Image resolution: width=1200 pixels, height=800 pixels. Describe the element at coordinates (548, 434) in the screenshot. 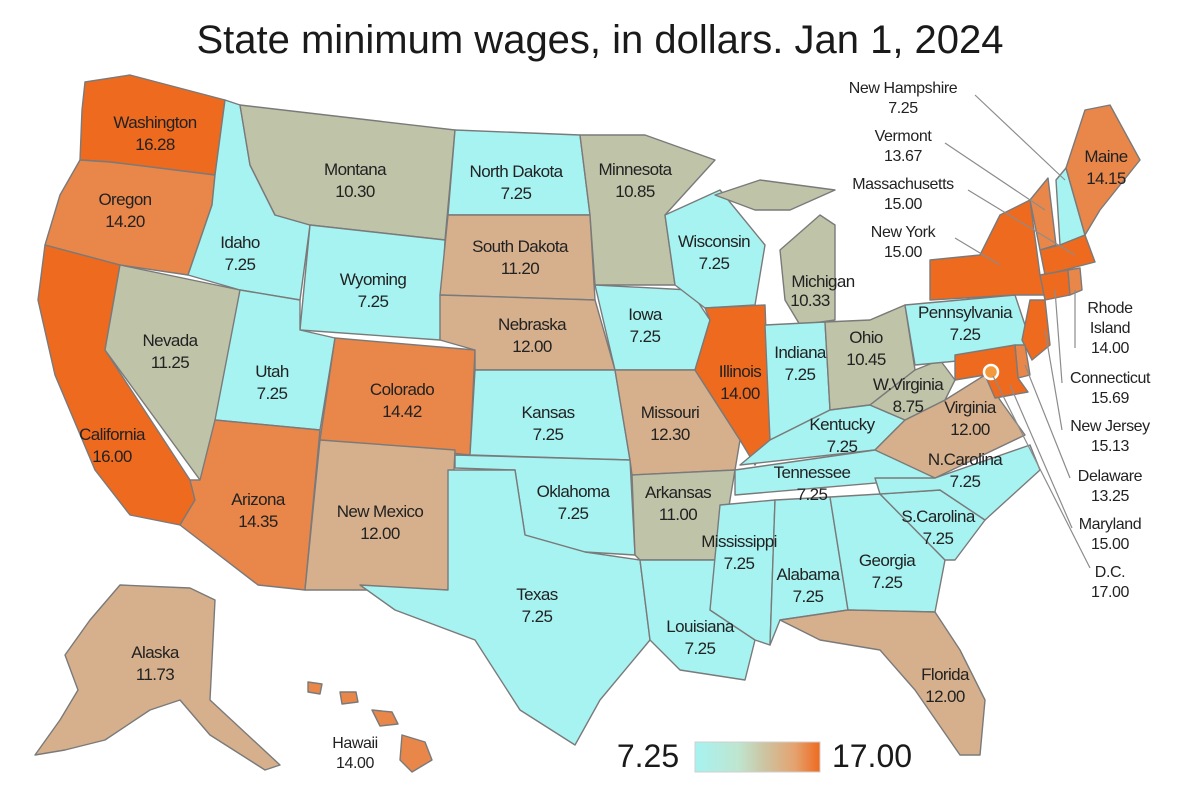

I see `label-kansas-wage: 7.25` at that location.